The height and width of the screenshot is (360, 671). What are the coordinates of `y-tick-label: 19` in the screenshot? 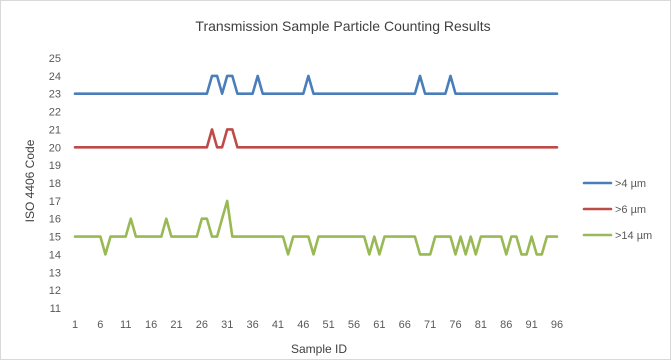 It's located at (55, 166).